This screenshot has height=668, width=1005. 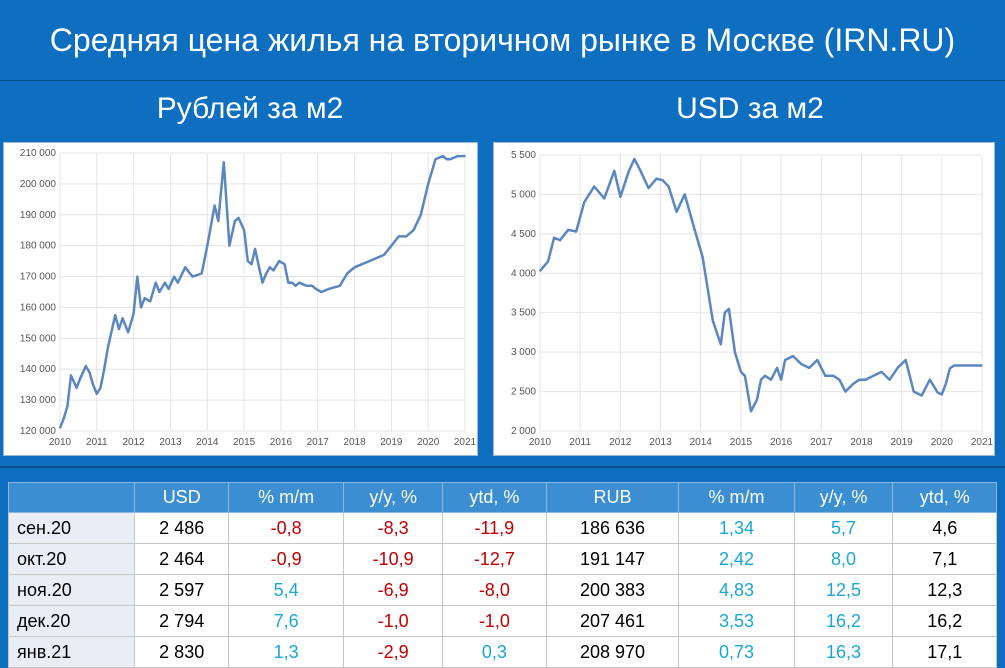 What do you see at coordinates (944, 497) in the screenshot?
I see `table-header-cell: ytd, %` at bounding box center [944, 497].